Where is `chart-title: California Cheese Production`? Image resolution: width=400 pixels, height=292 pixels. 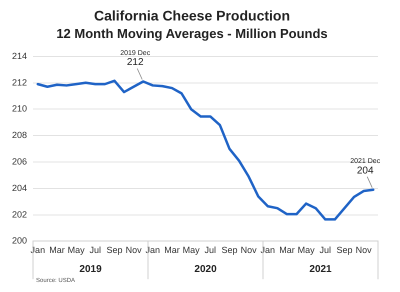
chart-title: California Cheese Production is located at coordinates (192, 15).